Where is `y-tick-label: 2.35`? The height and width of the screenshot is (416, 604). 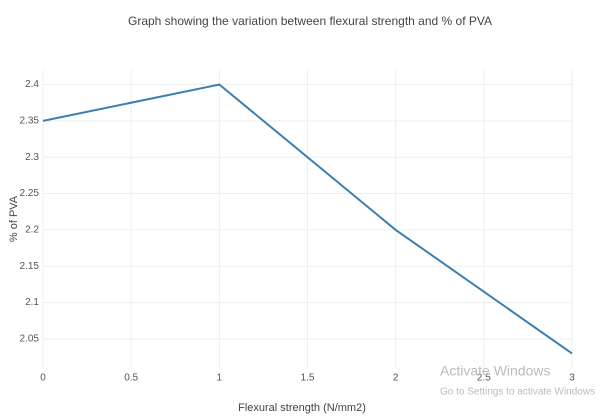 y-tick-label: 2.35 is located at coordinates (30, 121).